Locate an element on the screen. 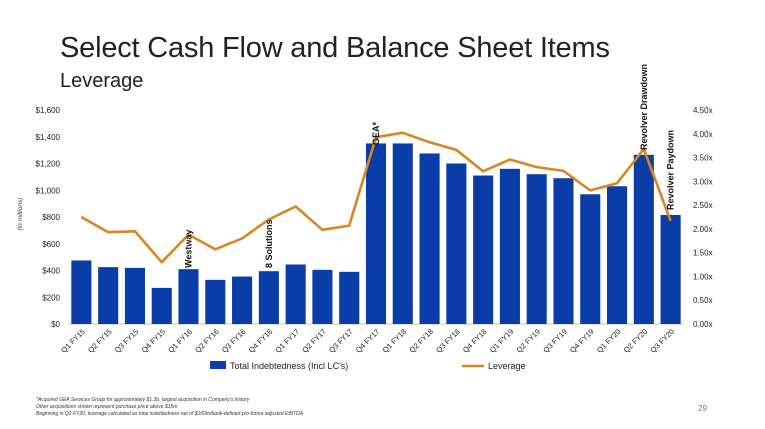  y2-tick-label: 3.00x is located at coordinates (703, 181).